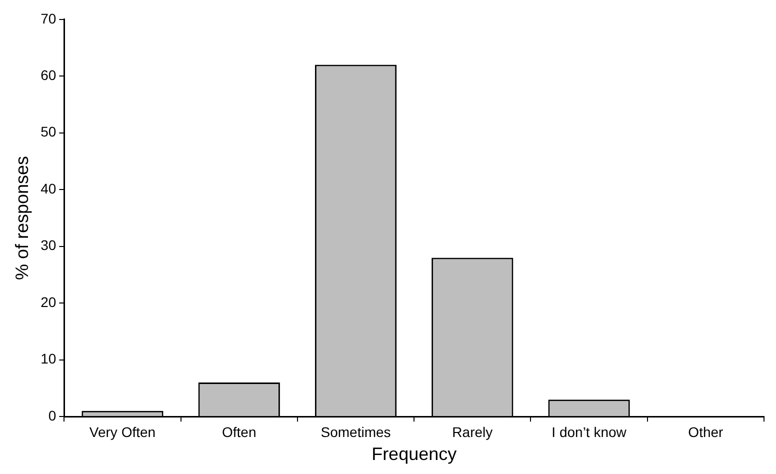  What do you see at coordinates (52, 415) in the screenshot?
I see `y-tick-label: 0` at bounding box center [52, 415].